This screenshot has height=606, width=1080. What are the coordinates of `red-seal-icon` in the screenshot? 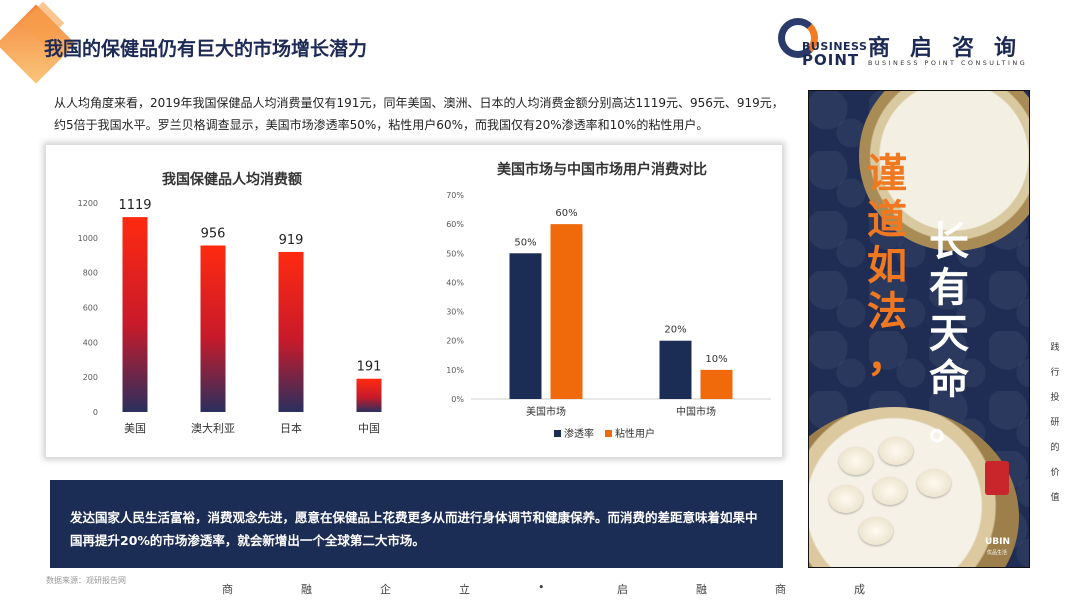 It's located at (997, 478).